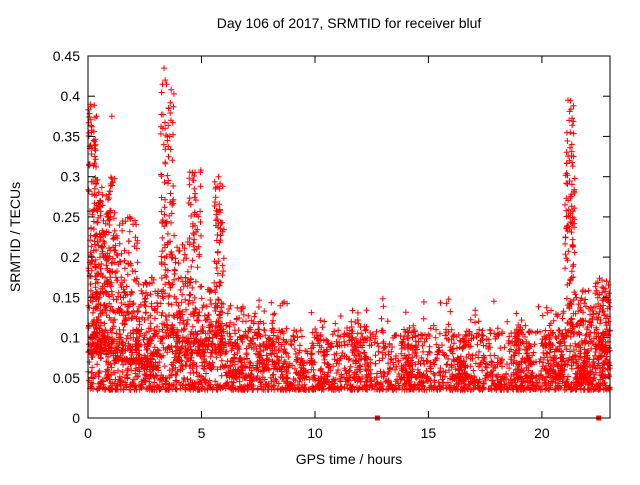 The height and width of the screenshot is (485, 640). I want to click on y-axis-label: SRMTID / TECUs, so click(15, 237).